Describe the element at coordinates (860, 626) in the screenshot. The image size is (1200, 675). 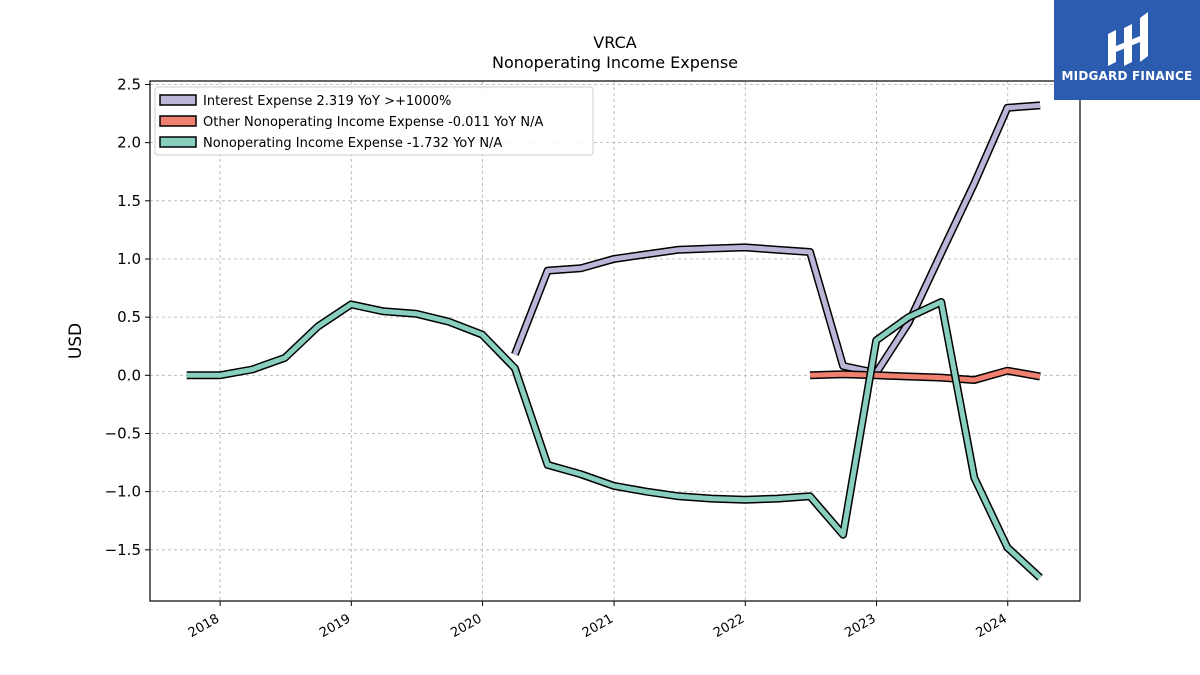
I see `x-tick-label: 2023` at that location.